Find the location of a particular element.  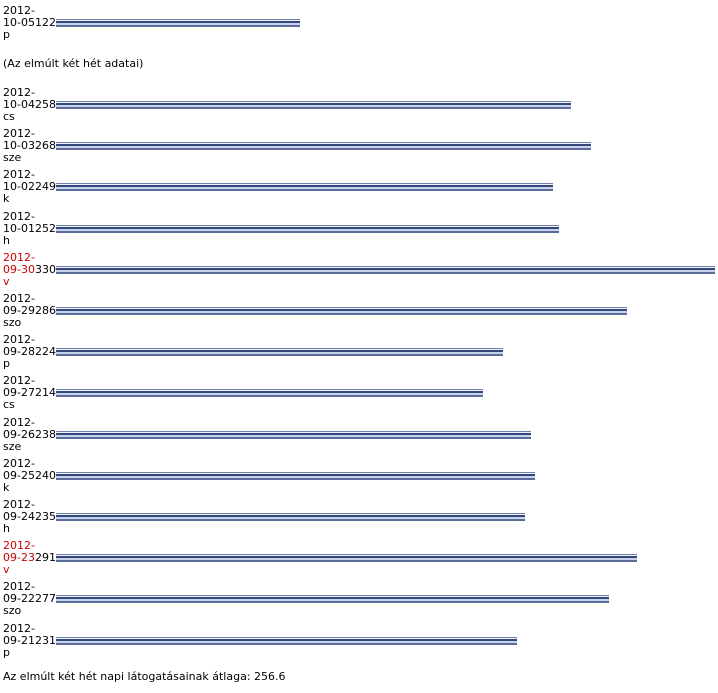

date-label: 2012- 09-30 is located at coordinates (19, 263).